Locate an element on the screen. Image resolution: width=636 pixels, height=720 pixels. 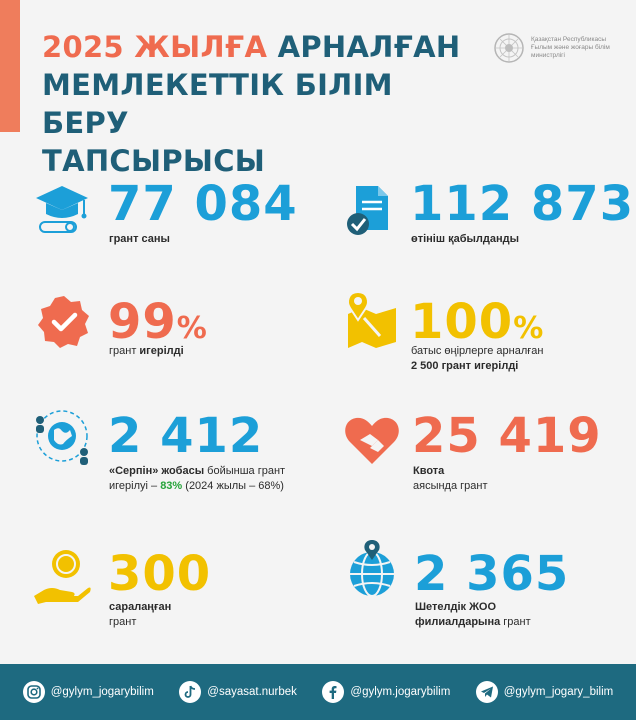
instagram-icon is located at coordinates (33, 692).